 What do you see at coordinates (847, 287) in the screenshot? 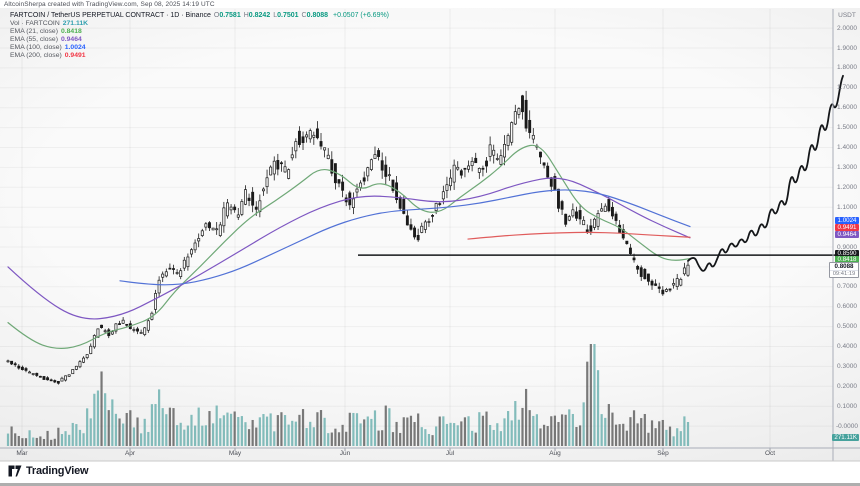
I see `price-tick-label: 0.7000` at bounding box center [847, 287].